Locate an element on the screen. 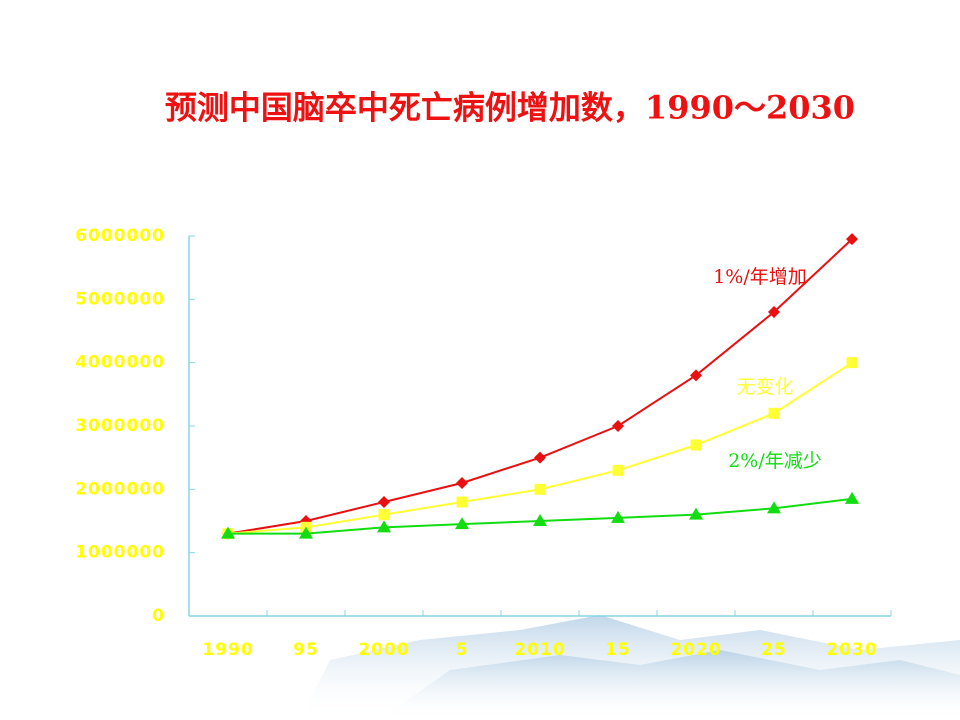  y-tick-label: 3000000 is located at coordinates (120, 426).